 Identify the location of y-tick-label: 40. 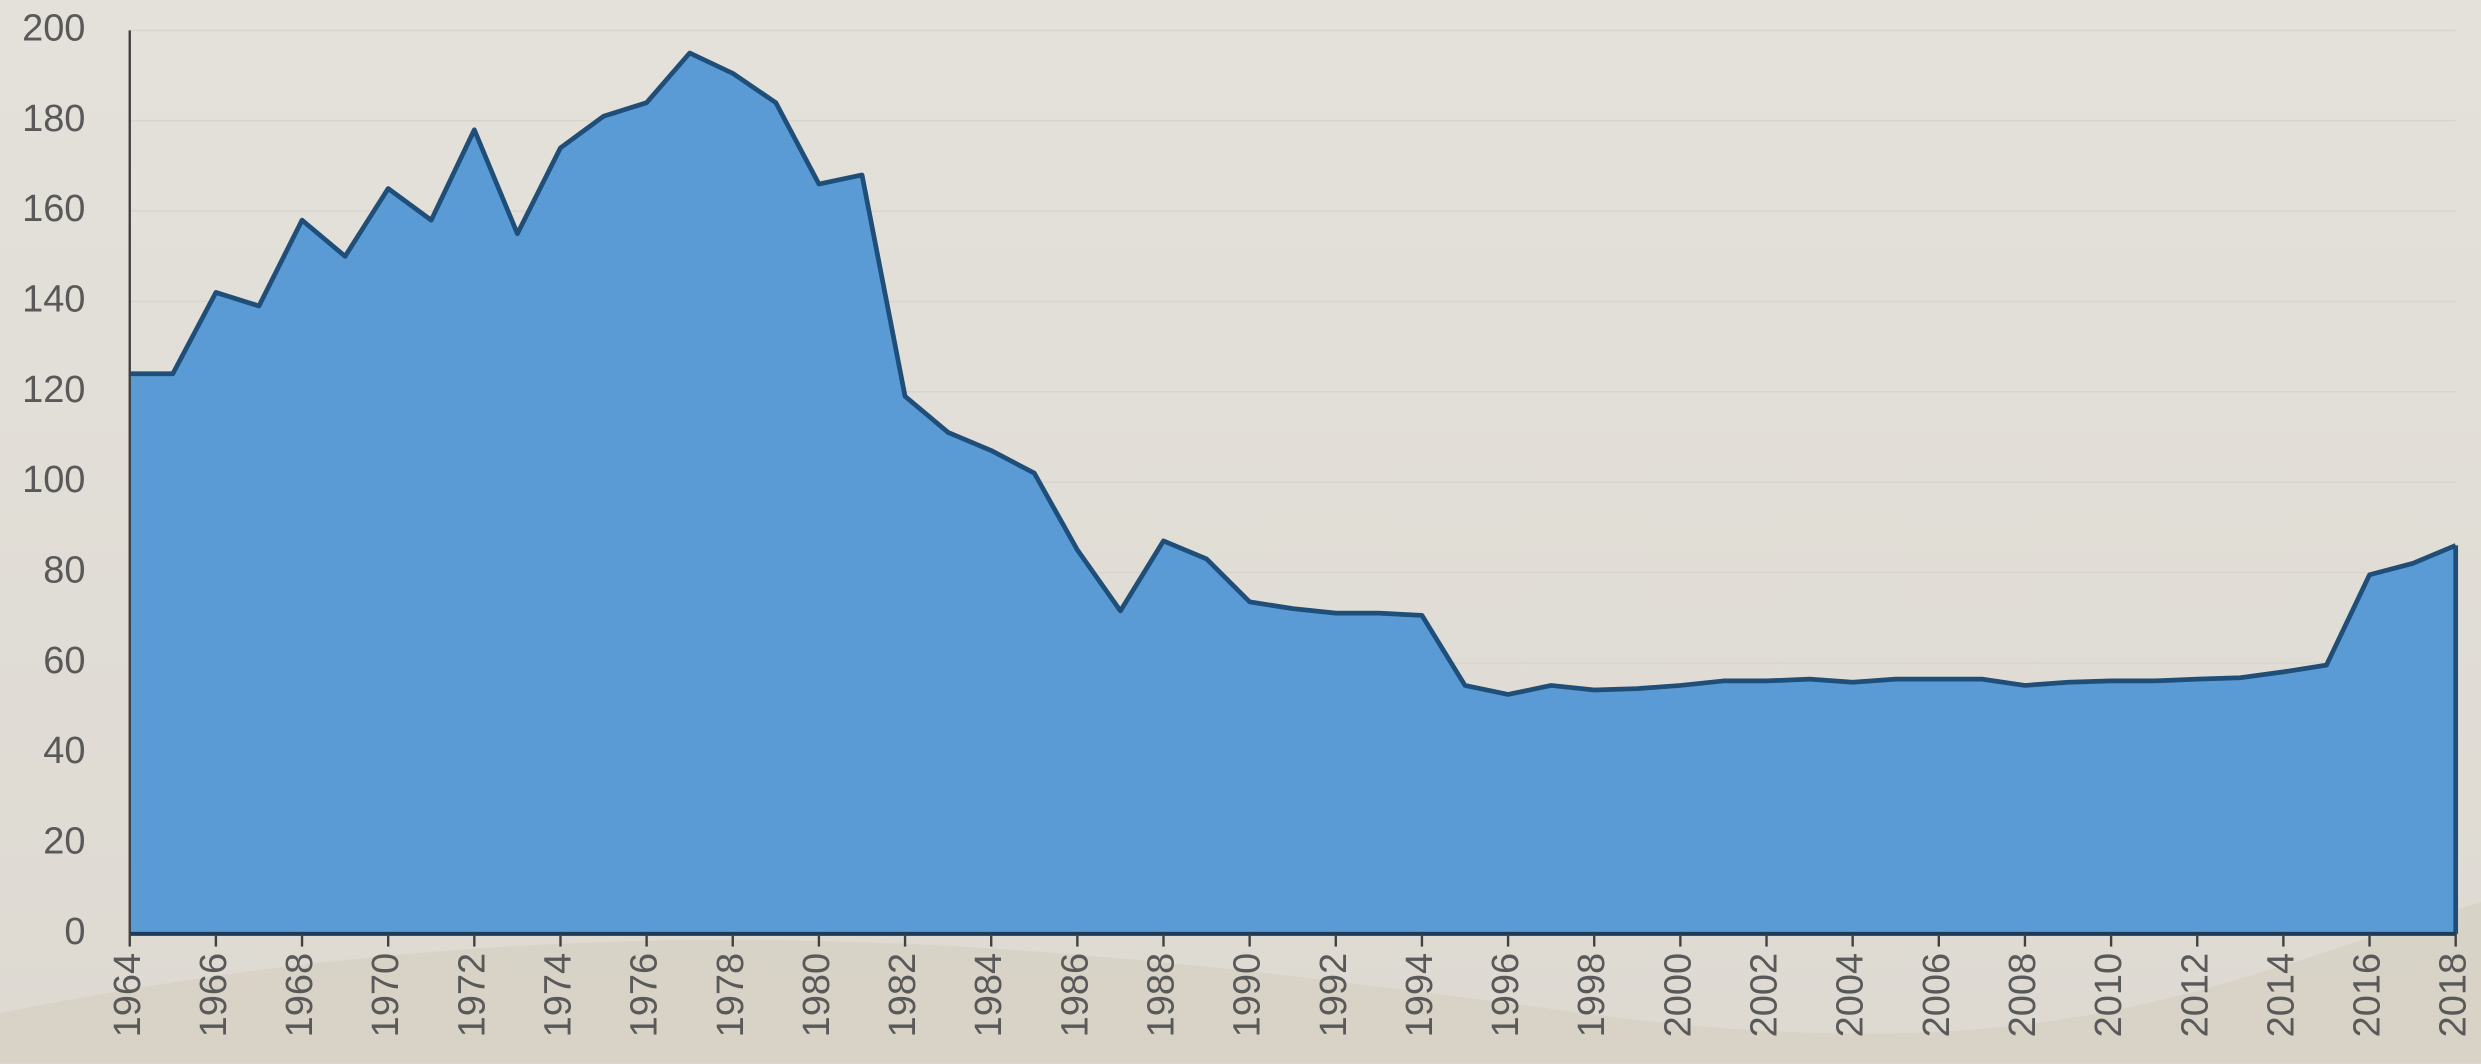
(64, 751).